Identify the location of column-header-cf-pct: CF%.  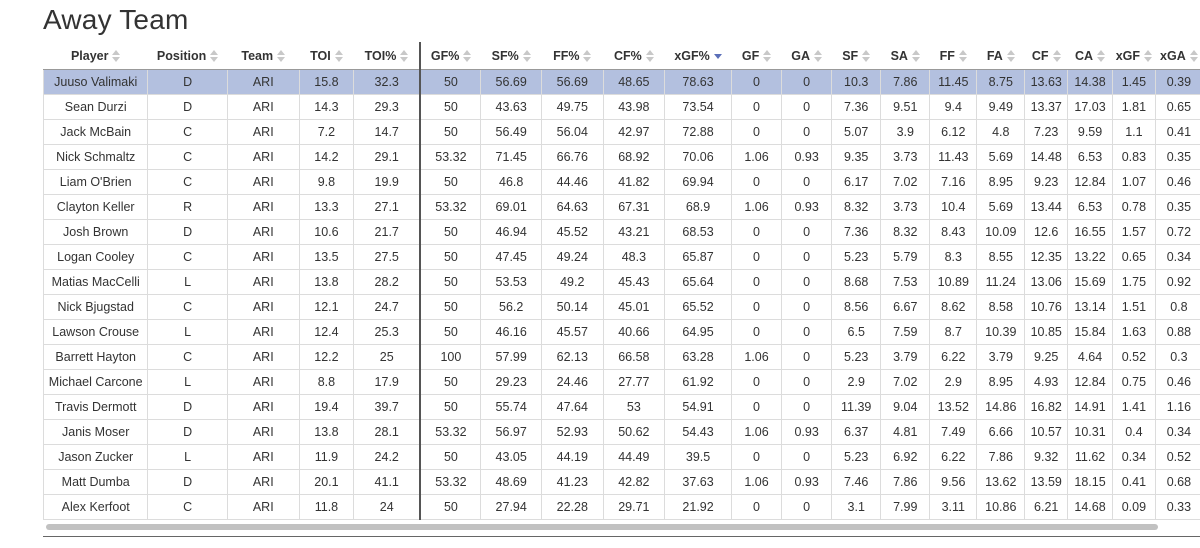
(634, 56).